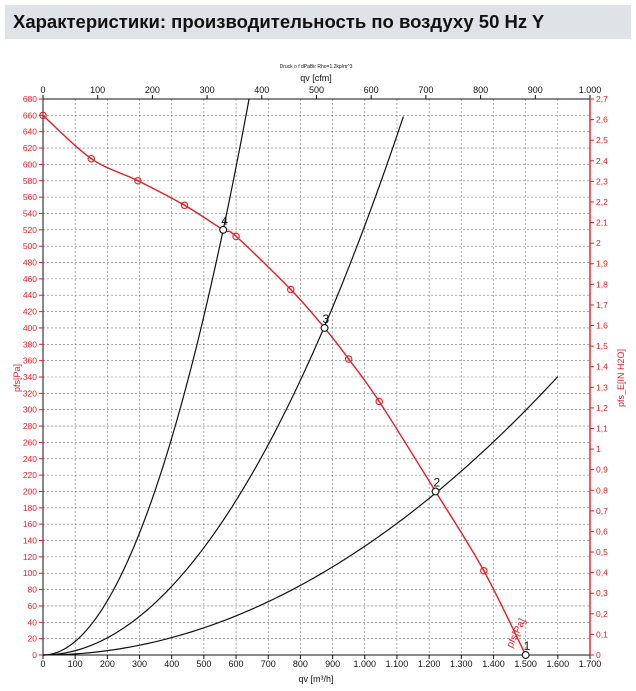 This screenshot has width=636, height=691. I want to click on operating-point-label-4: 4, so click(224, 221).